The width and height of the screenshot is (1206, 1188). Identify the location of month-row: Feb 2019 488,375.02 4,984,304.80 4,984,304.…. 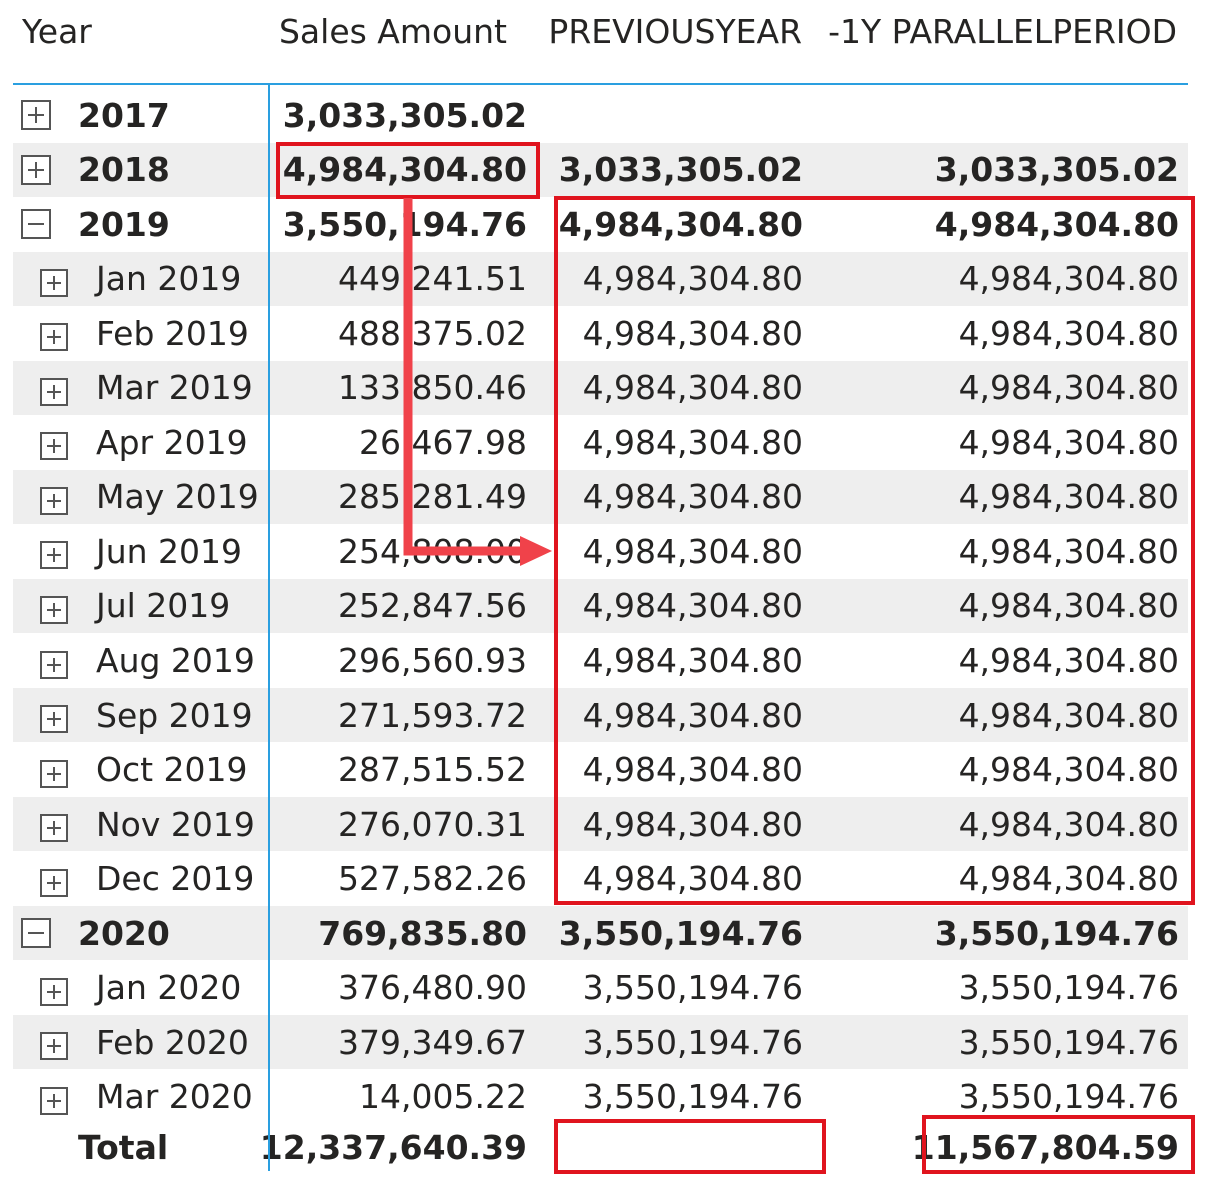
(600, 333).